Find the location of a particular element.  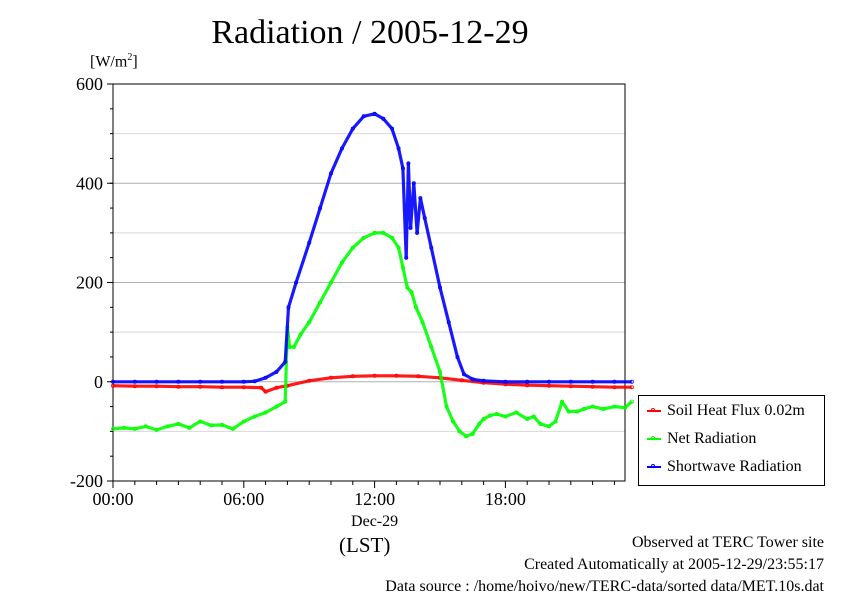

y-tick-label: 200 is located at coordinates (89, 283).